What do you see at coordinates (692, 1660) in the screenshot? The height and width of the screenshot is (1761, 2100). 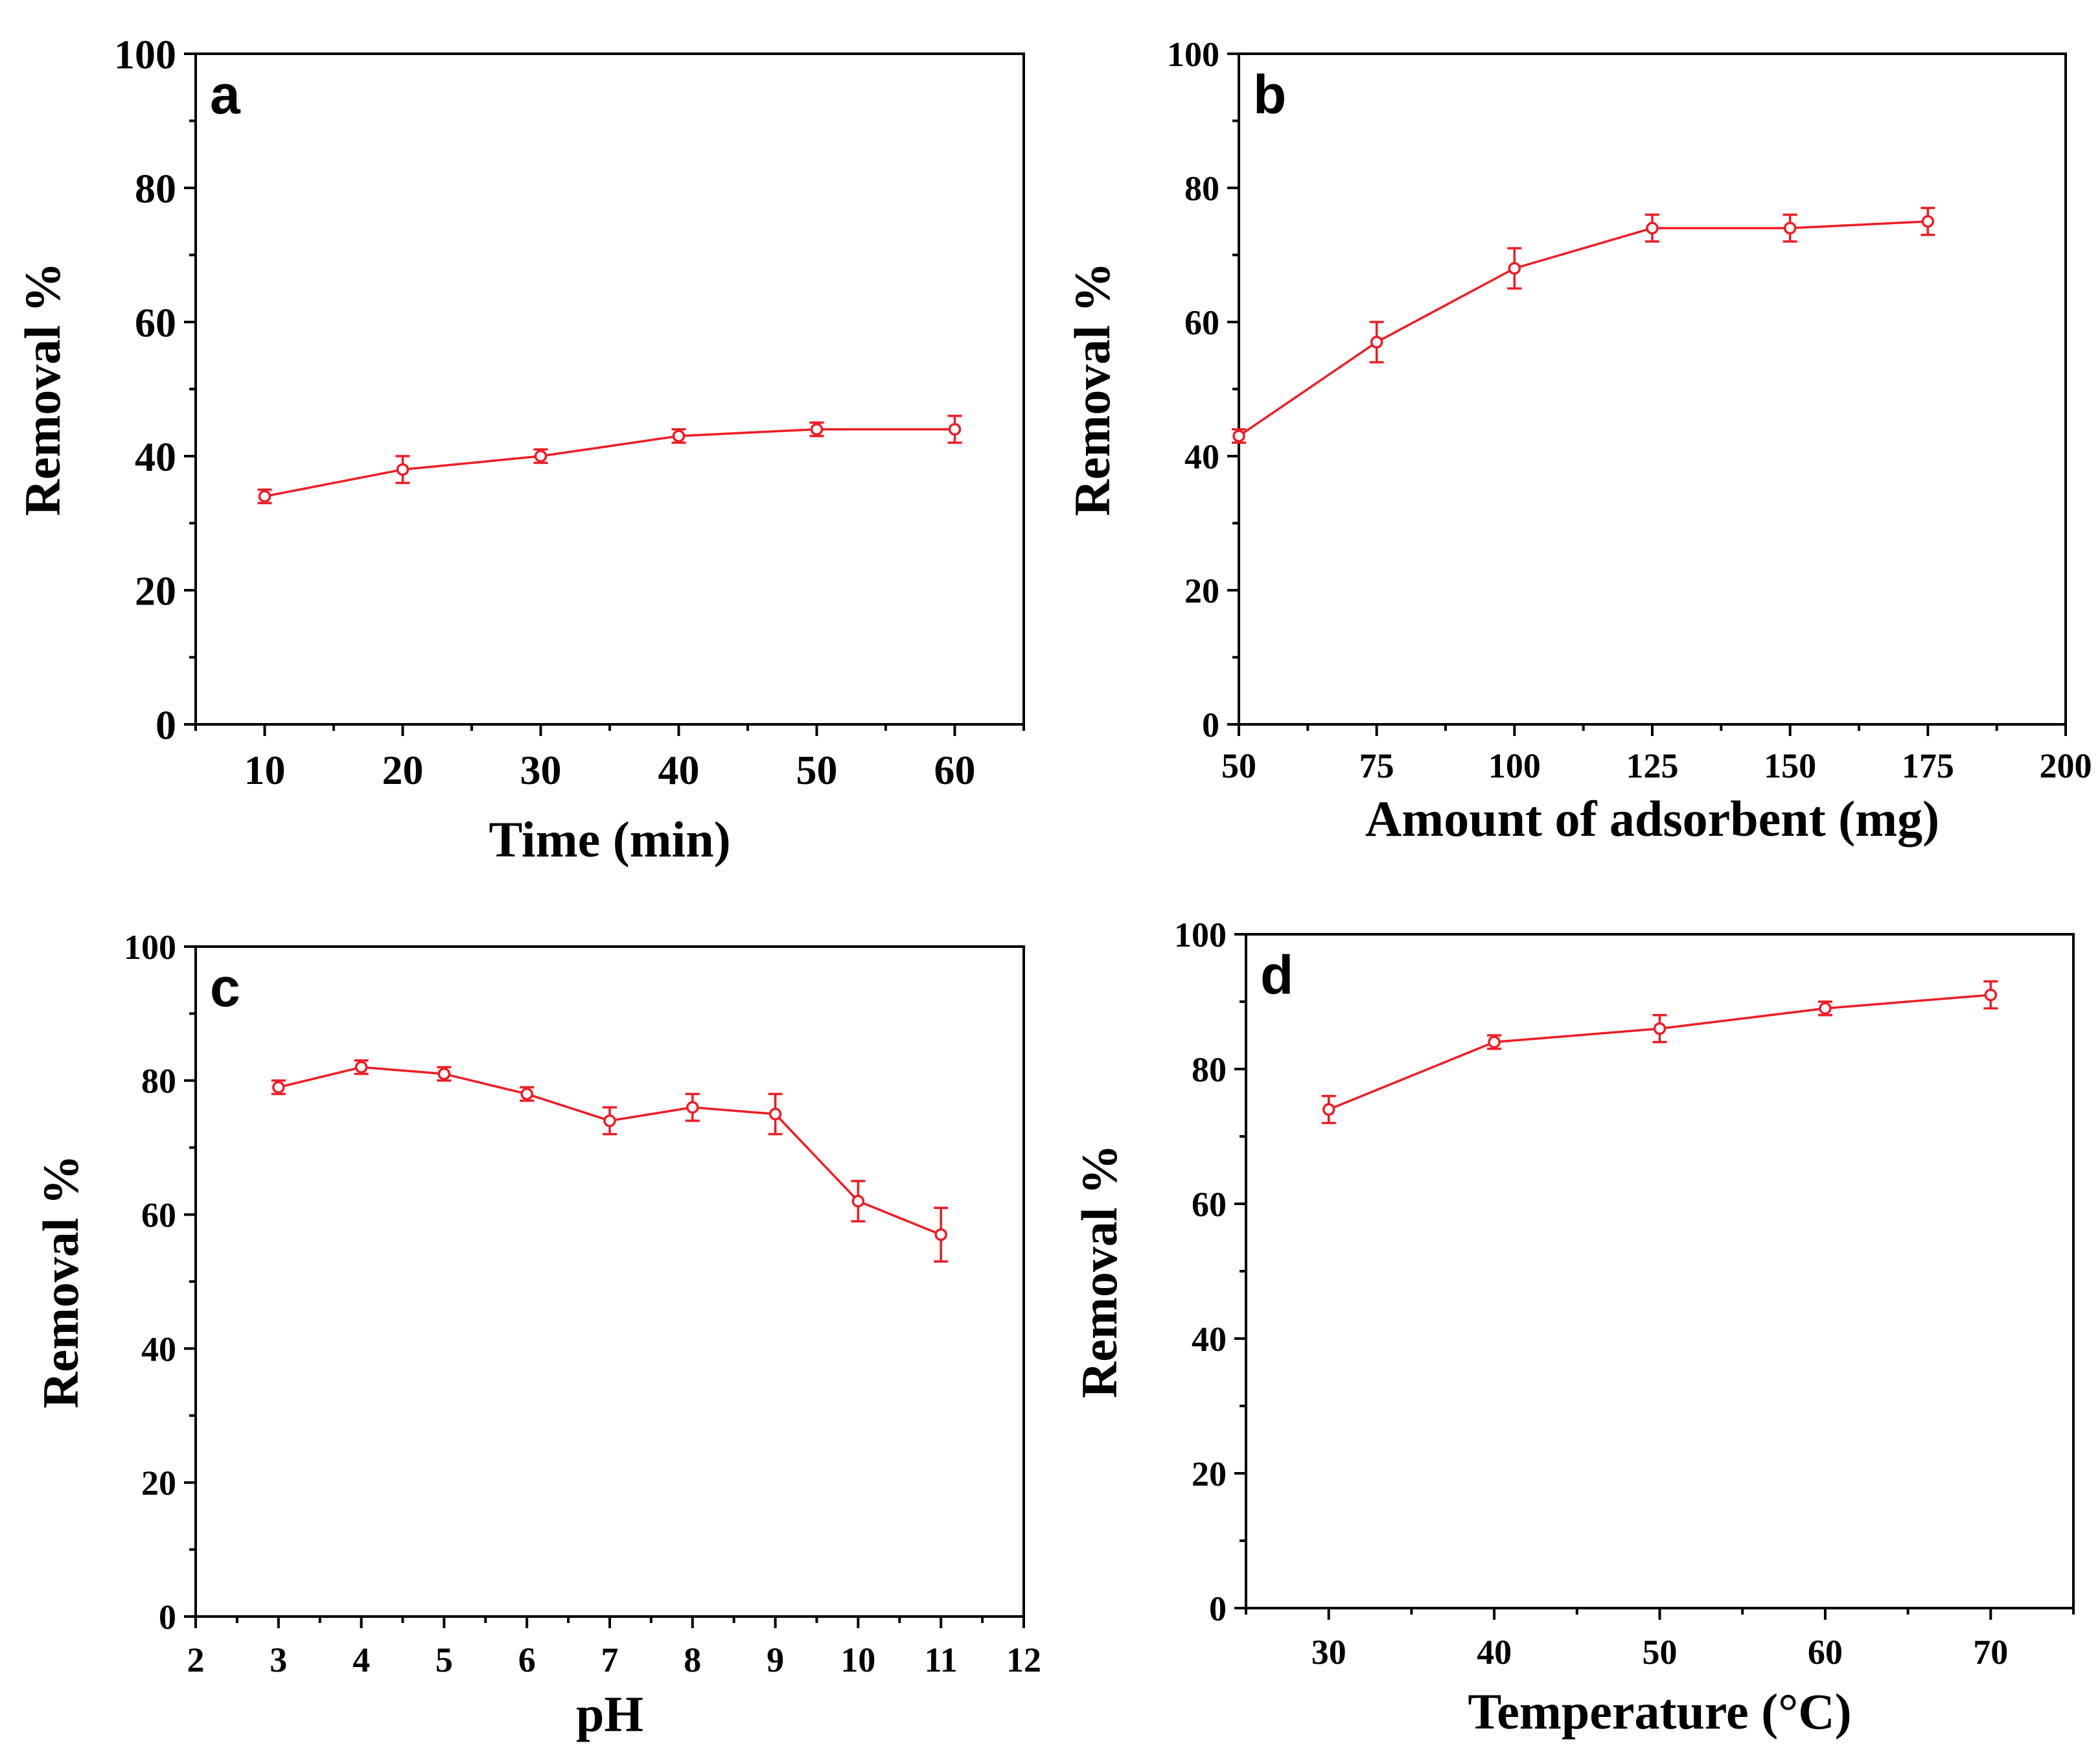 I see `x-tick-label: 8` at bounding box center [692, 1660].